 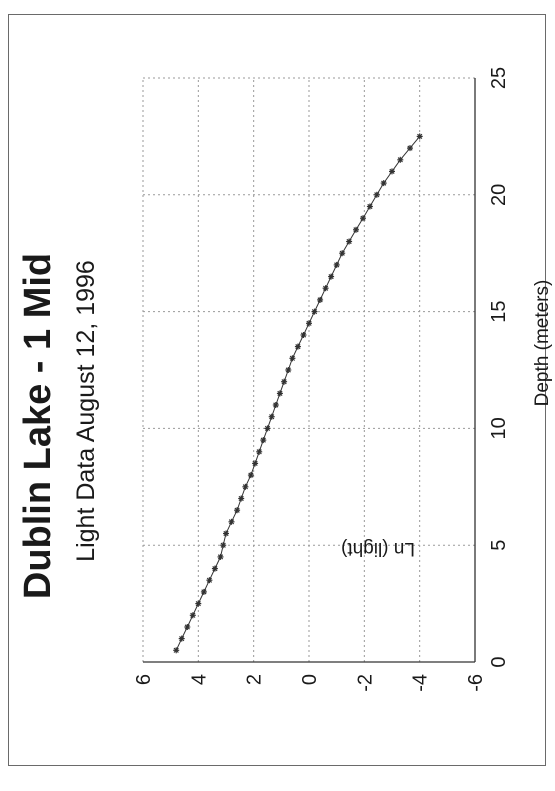 What do you see at coordinates (86, 411) in the screenshot?
I see `chart-subtitle: Light Data August 12, 1996` at bounding box center [86, 411].